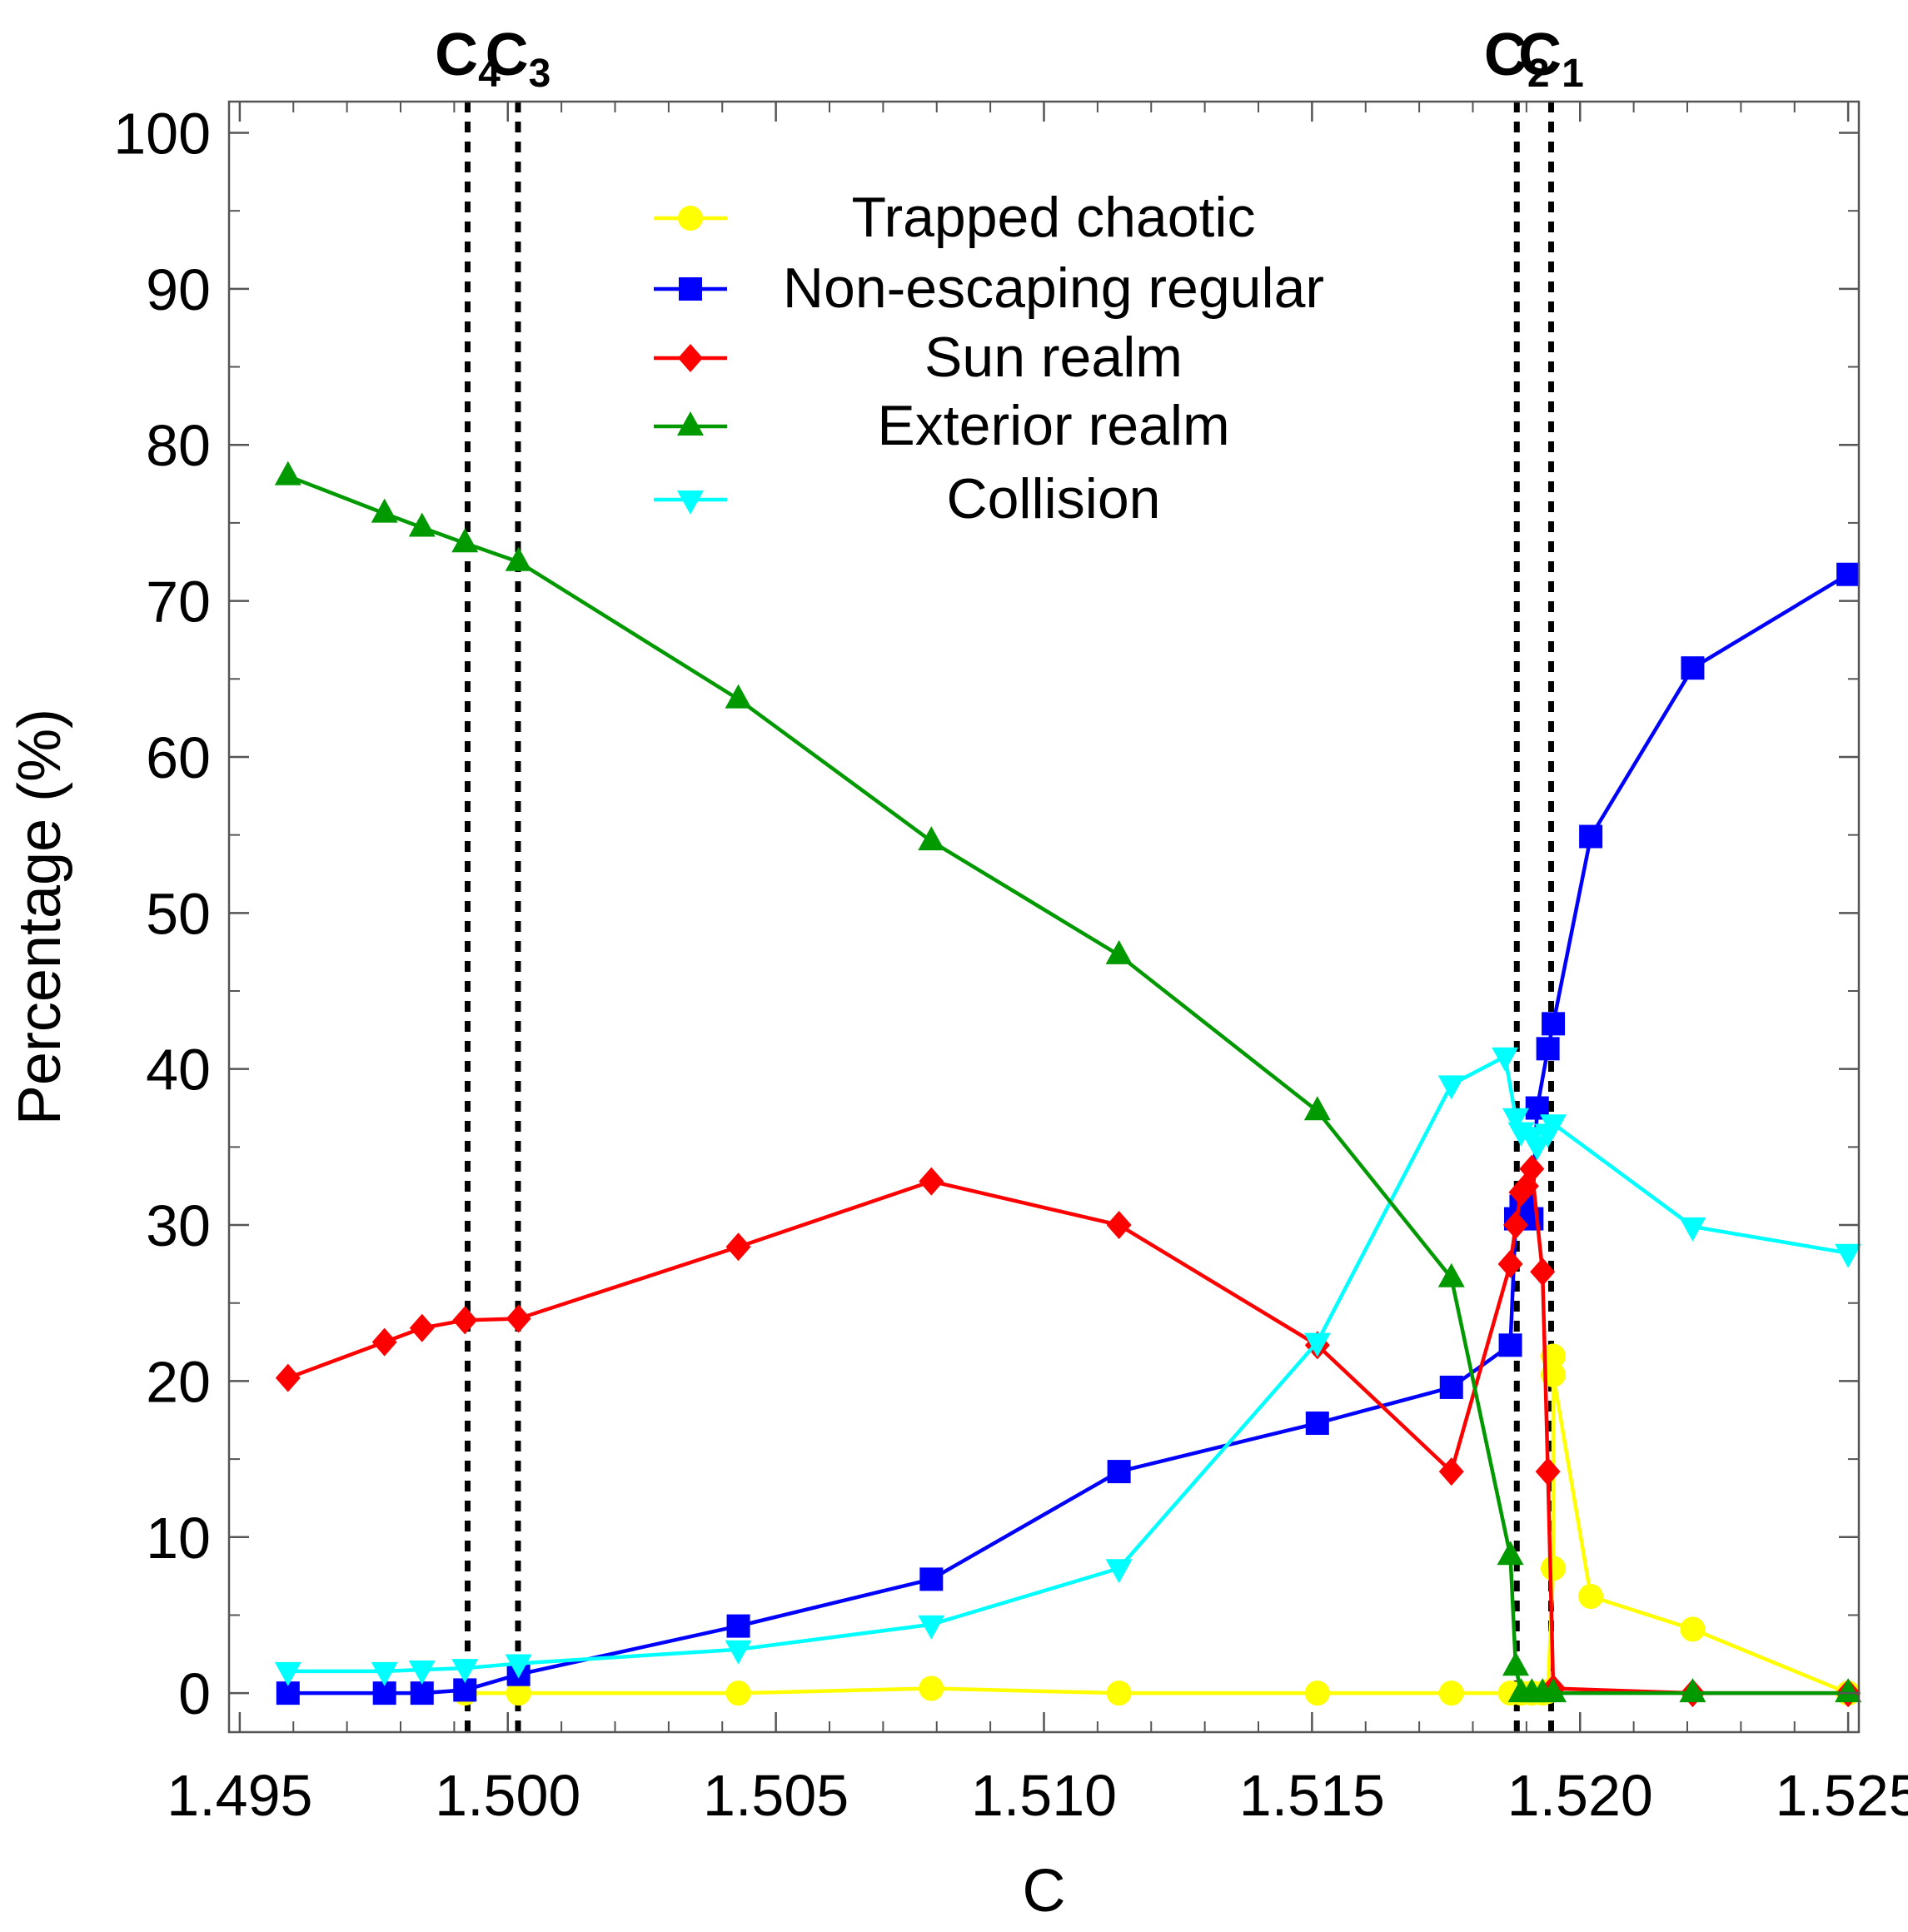 Image resolution: width=1908 pixels, height=1932 pixels. What do you see at coordinates (1044, 1892) in the screenshot?
I see `x-axis-title: C` at bounding box center [1044, 1892].